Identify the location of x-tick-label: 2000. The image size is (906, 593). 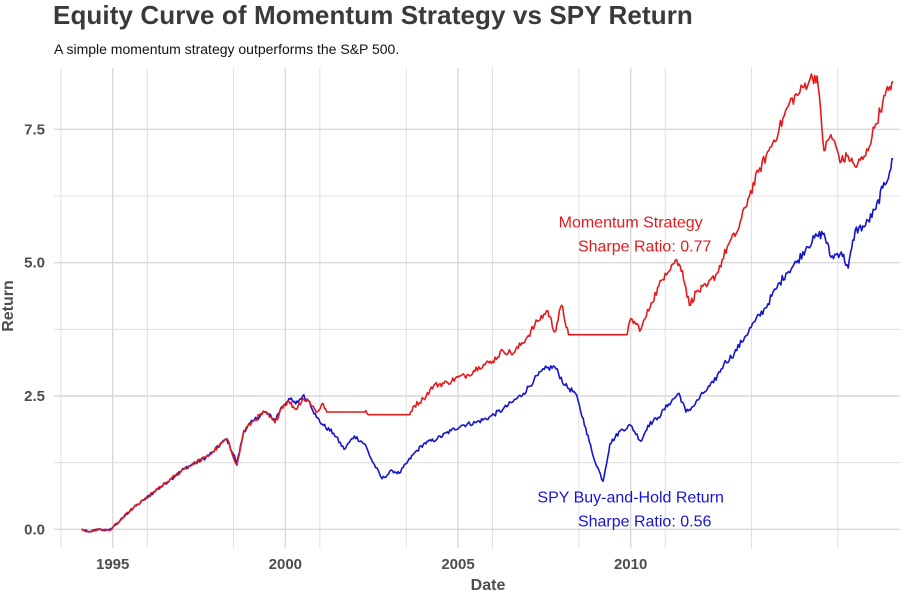
(285, 564).